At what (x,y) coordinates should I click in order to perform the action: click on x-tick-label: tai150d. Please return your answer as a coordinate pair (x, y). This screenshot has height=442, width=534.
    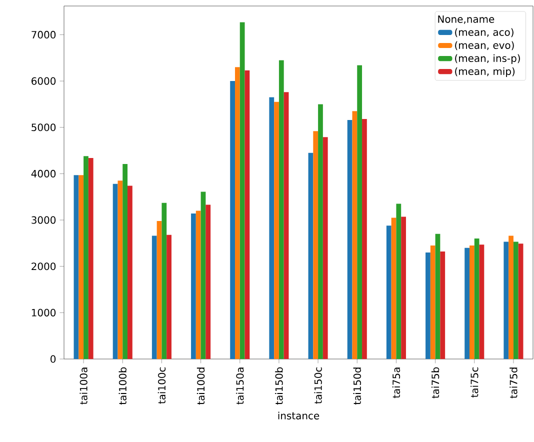
    Looking at the image, I should click on (357, 386).